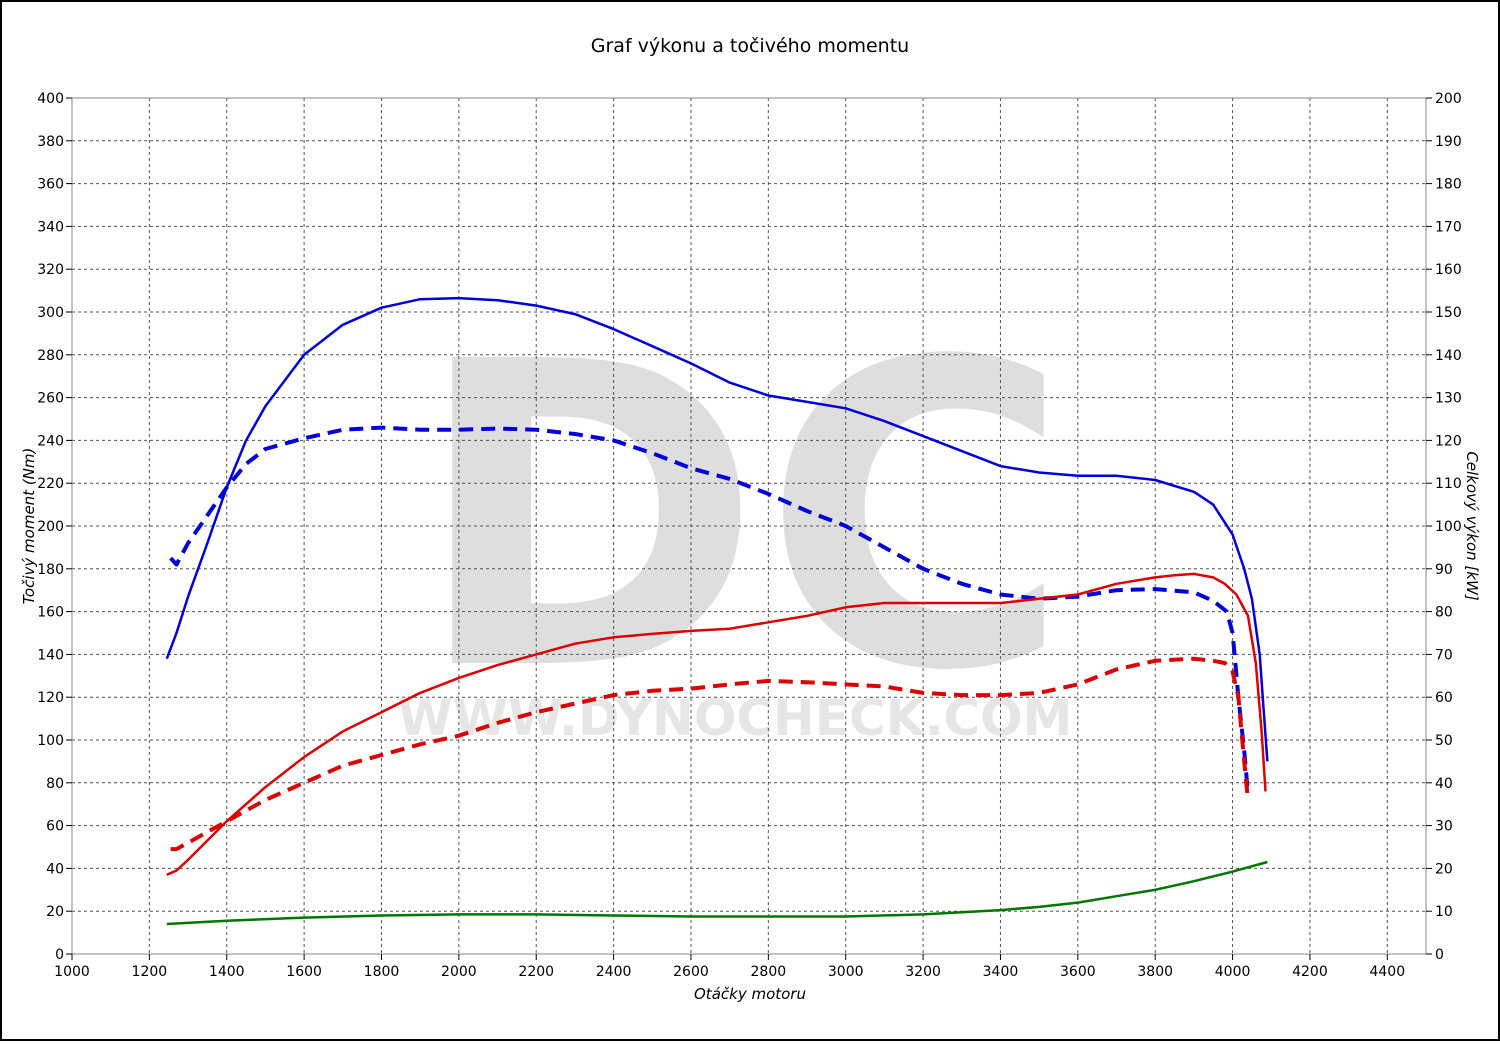 This screenshot has width=1500, height=1045. What do you see at coordinates (50, 313) in the screenshot?
I see `y-left-tick-label: 300` at bounding box center [50, 313].